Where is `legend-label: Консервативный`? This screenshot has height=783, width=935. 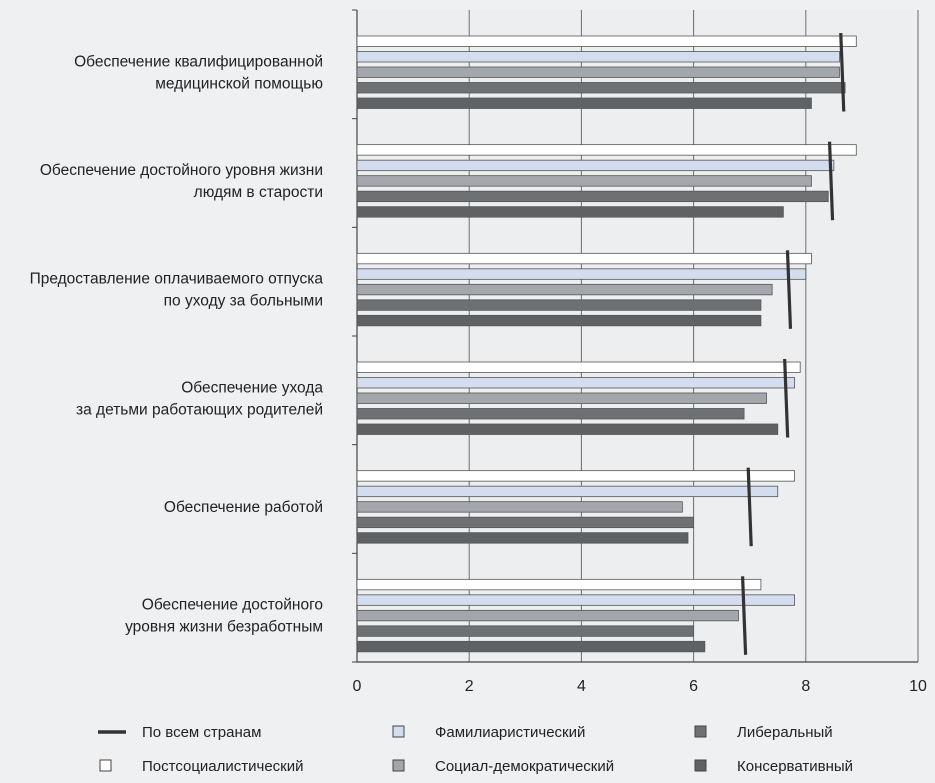 legend-label: Консервативный is located at coordinates (795, 766).